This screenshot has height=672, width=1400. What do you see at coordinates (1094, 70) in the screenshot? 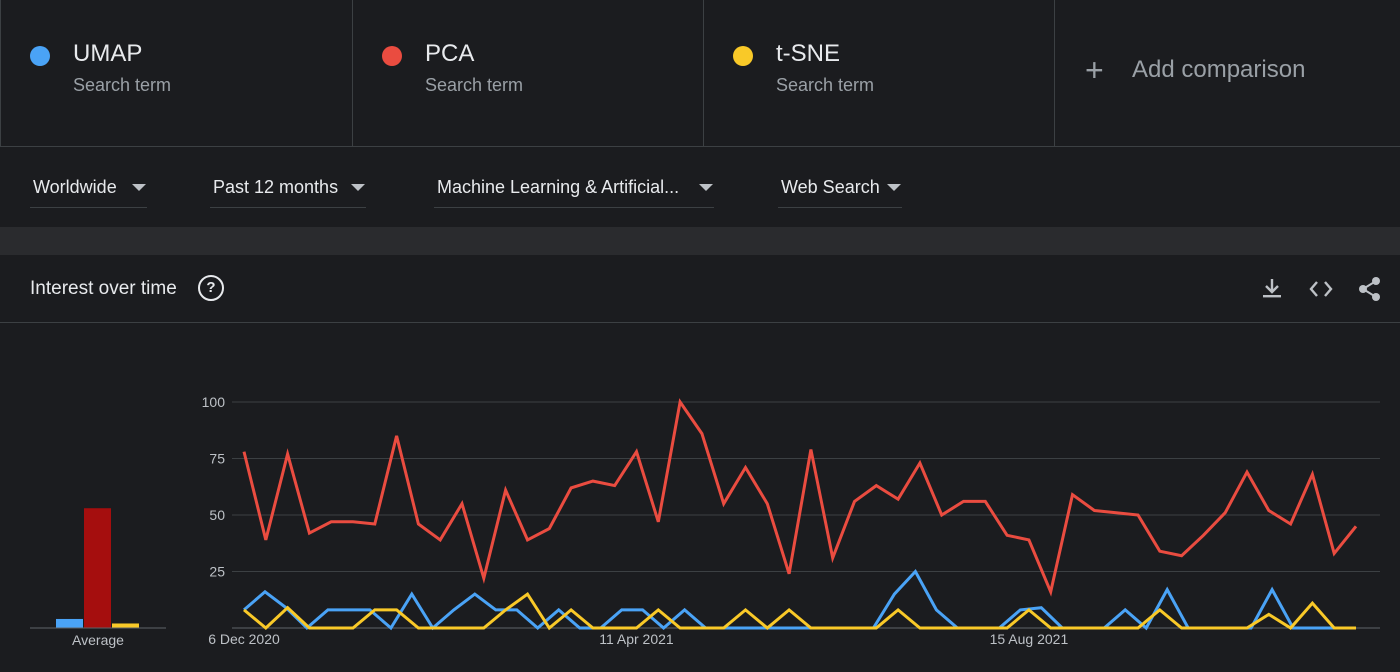
I see `plus-icon: +` at bounding box center [1094, 70].